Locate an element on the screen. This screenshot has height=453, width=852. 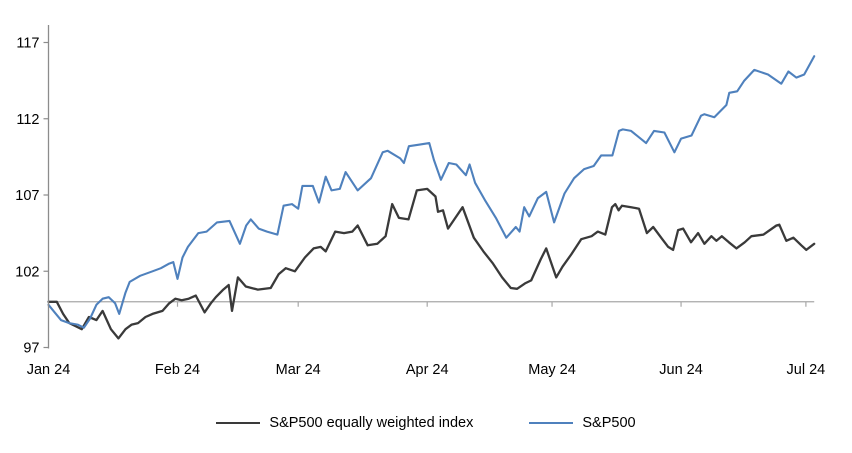
x-tick-label-0: Jan 24 is located at coordinates (49, 370).